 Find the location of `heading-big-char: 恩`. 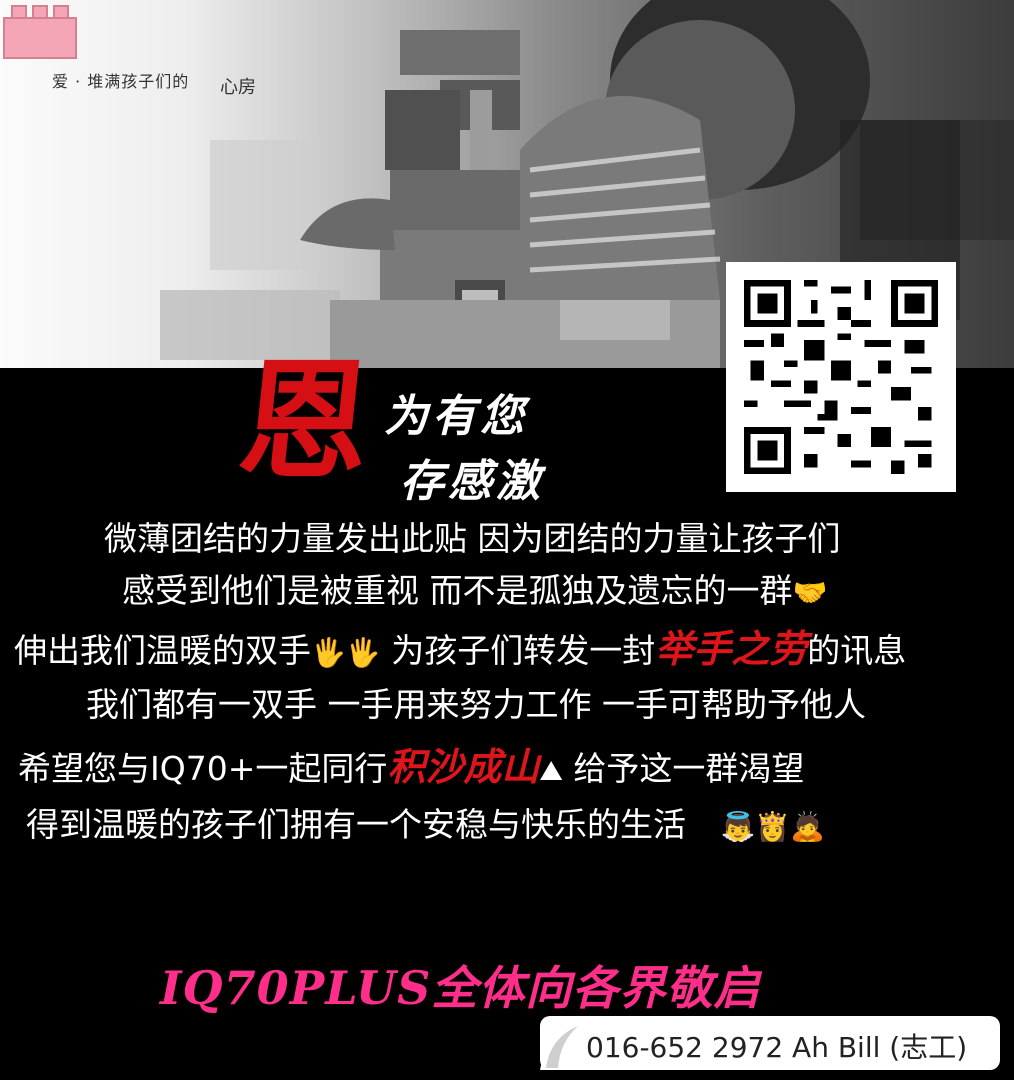

heading-big-char: 恩 is located at coordinates (305, 420).